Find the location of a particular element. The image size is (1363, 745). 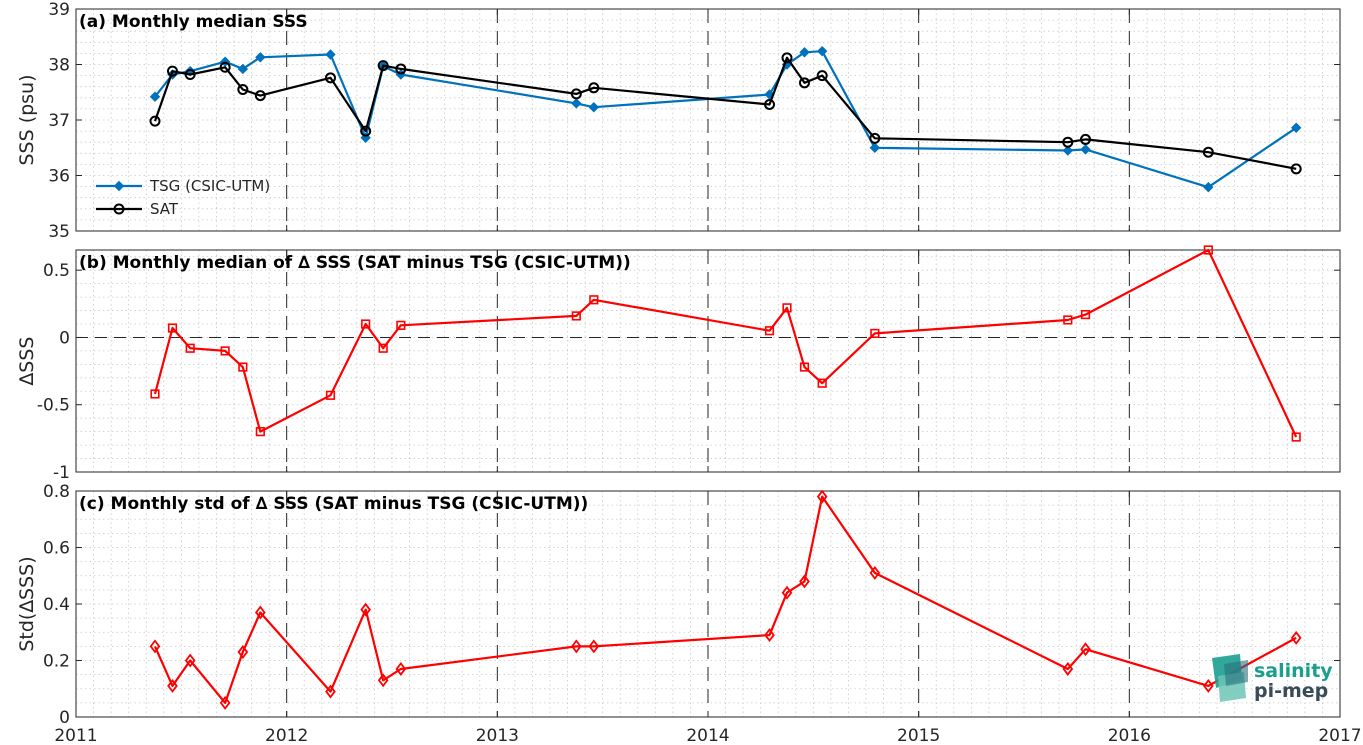

x-tick-label: 2015 is located at coordinates (918, 735).